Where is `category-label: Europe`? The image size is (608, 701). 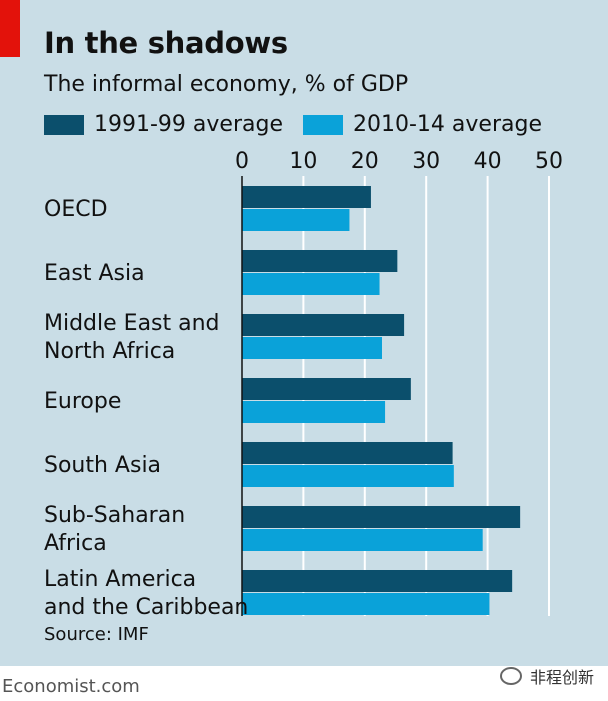 category-label: Europe is located at coordinates (82, 401).